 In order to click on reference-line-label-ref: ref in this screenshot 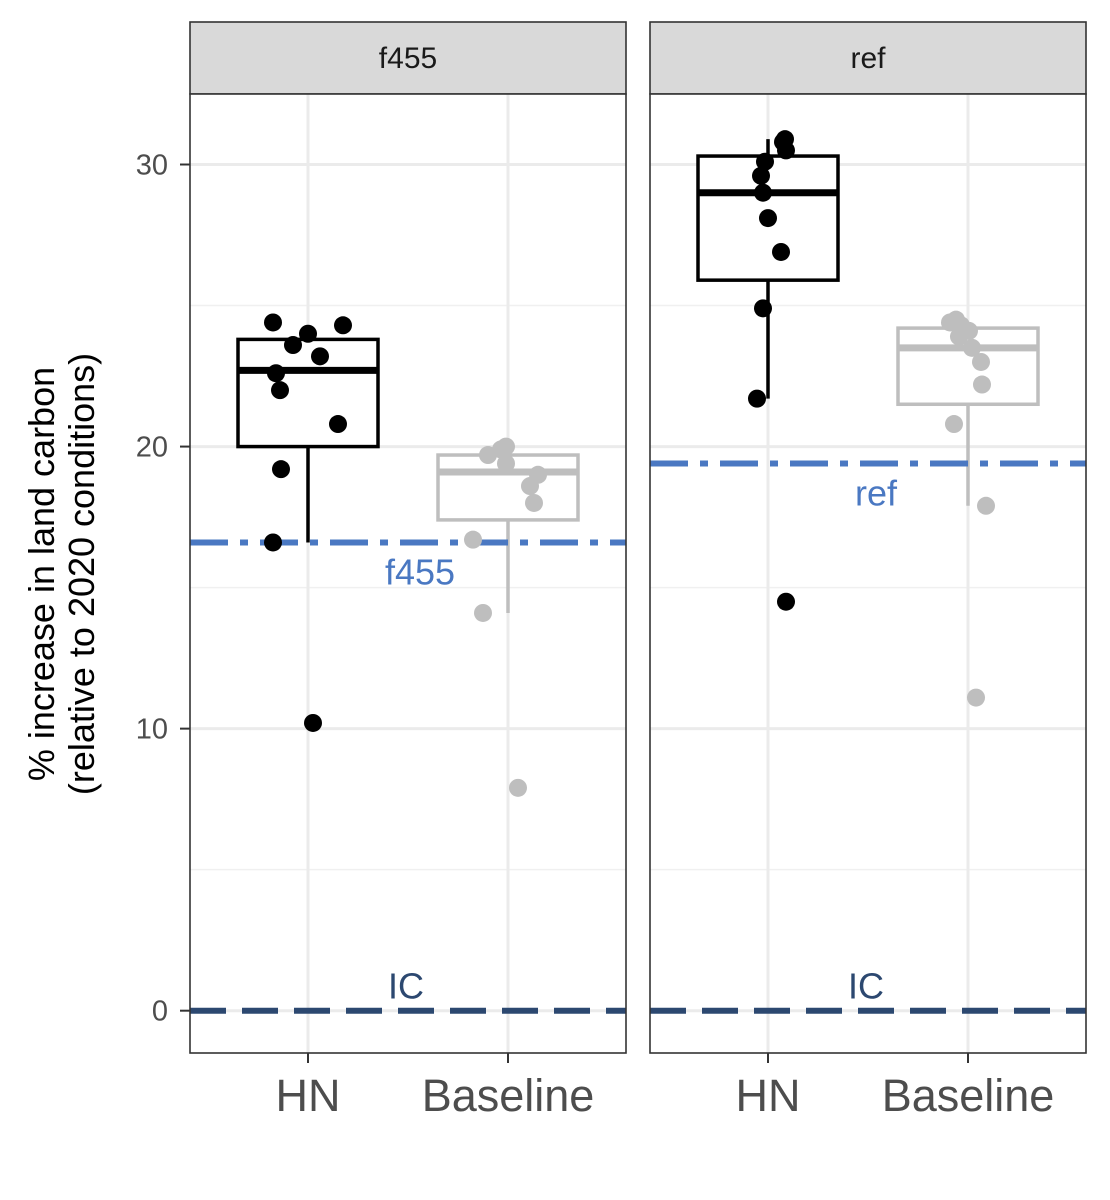, I will do `click(876, 492)`.